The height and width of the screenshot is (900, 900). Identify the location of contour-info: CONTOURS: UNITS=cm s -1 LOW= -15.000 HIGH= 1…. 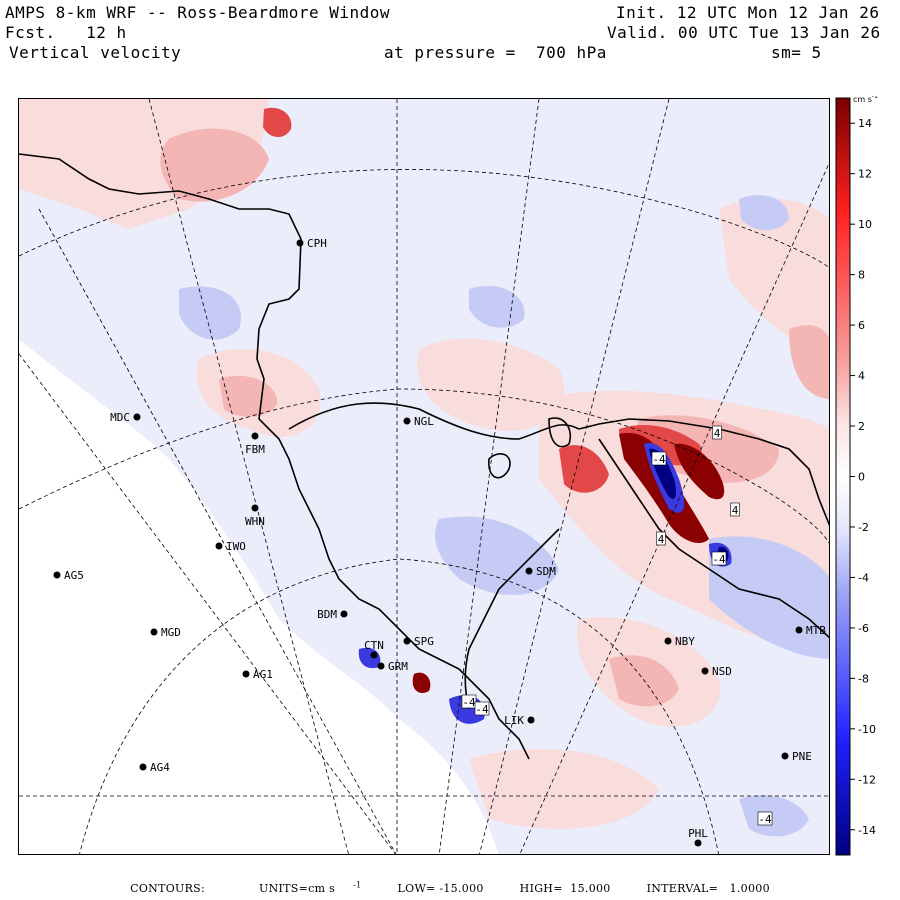
(450, 887).